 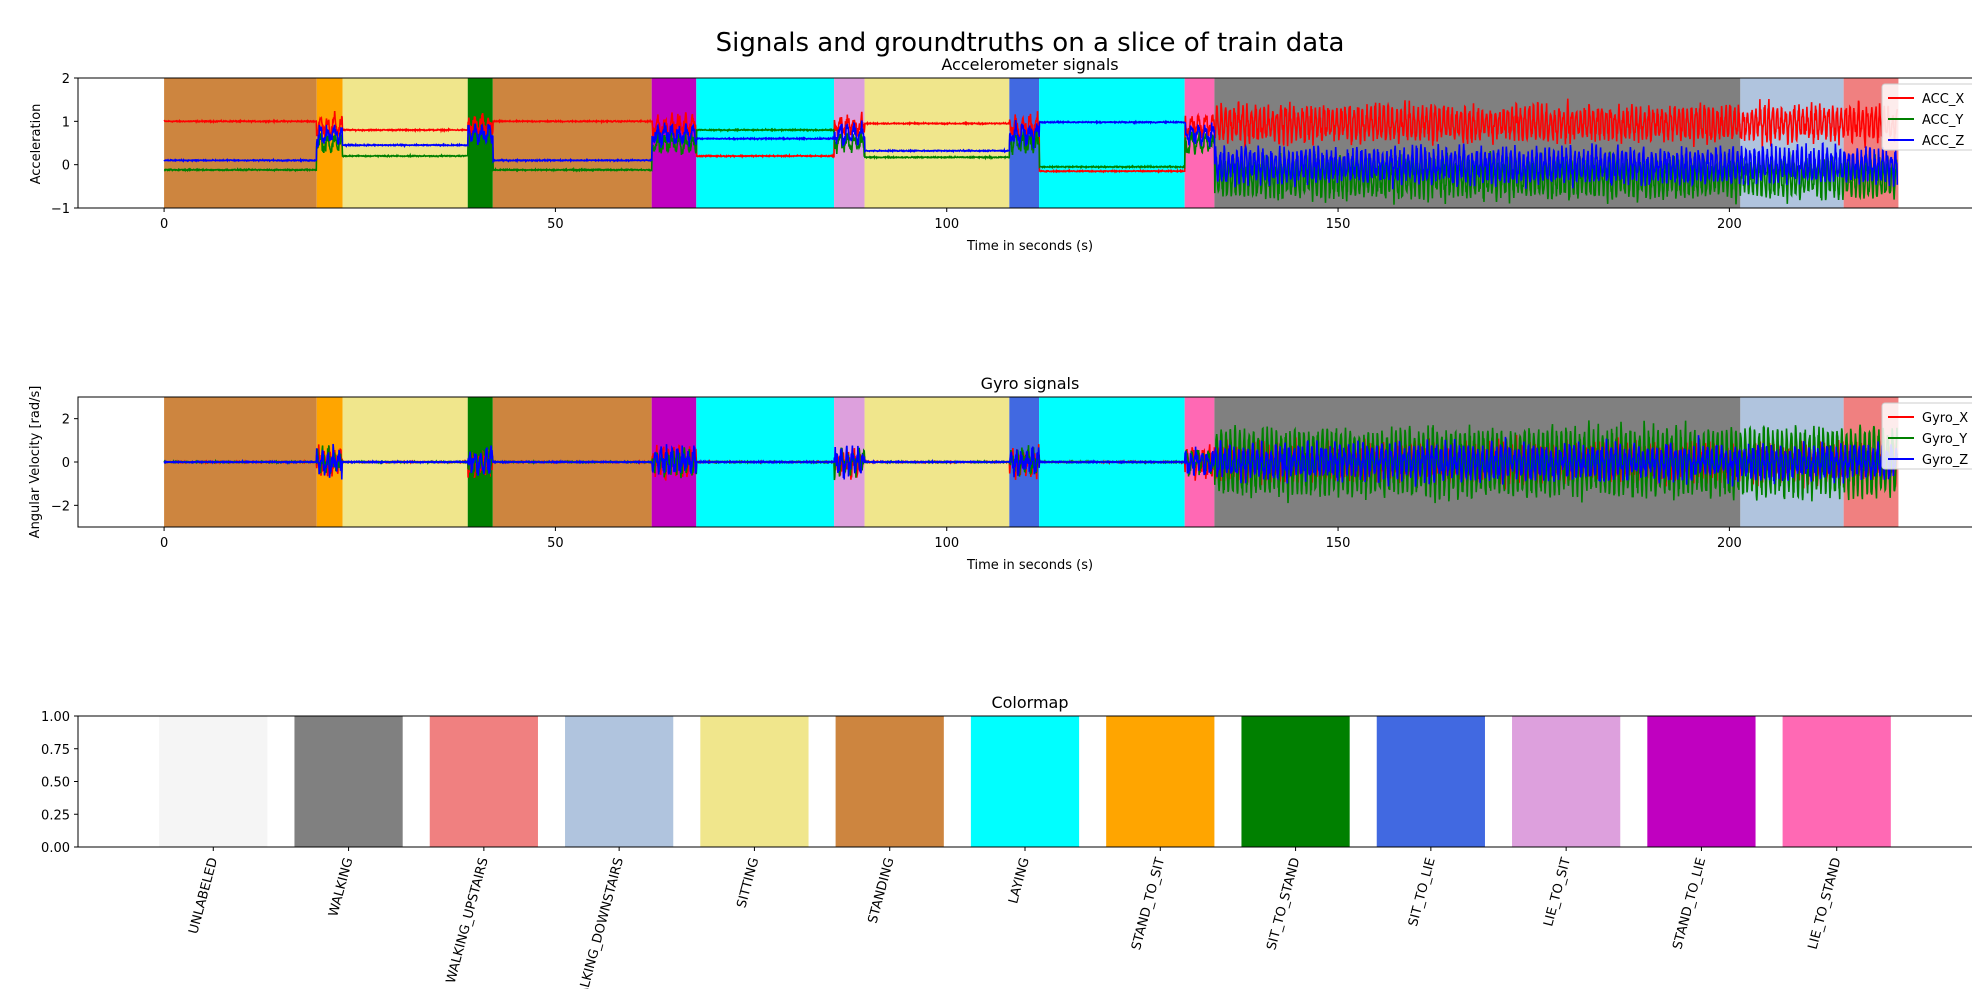 What do you see at coordinates (55, 750) in the screenshot?
I see `y-tick-label: 0.75` at bounding box center [55, 750].